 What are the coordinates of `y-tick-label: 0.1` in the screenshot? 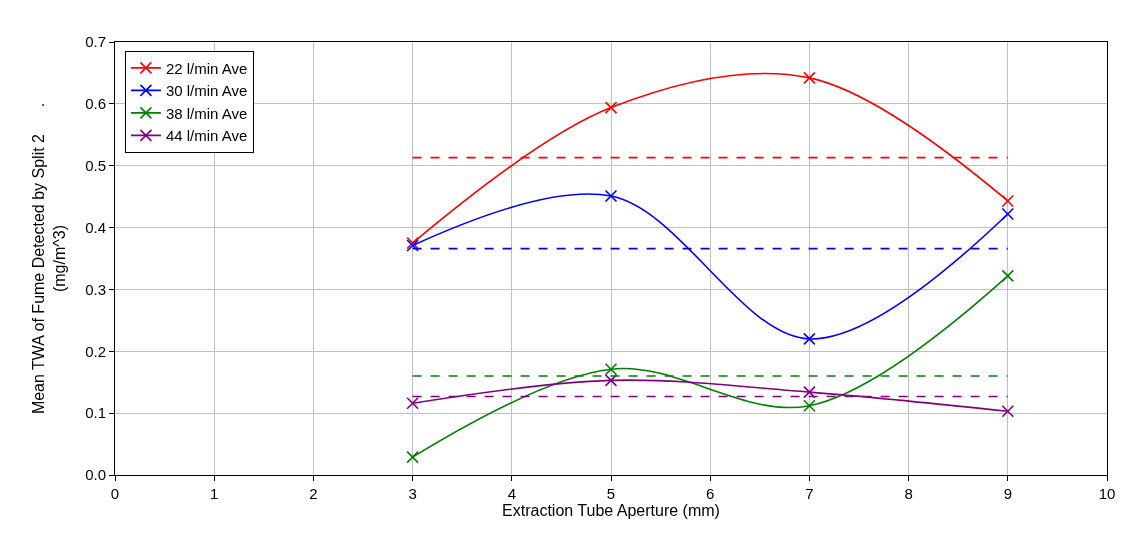 It's located at (95, 413).